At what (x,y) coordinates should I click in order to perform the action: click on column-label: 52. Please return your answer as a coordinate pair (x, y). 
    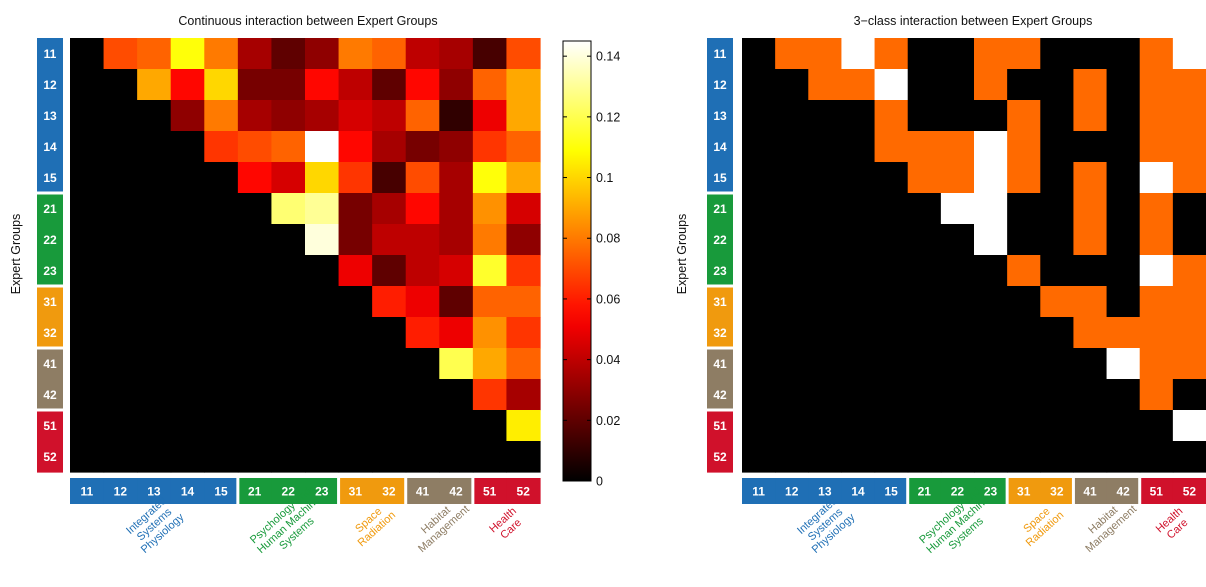
    Looking at the image, I should click on (524, 492).